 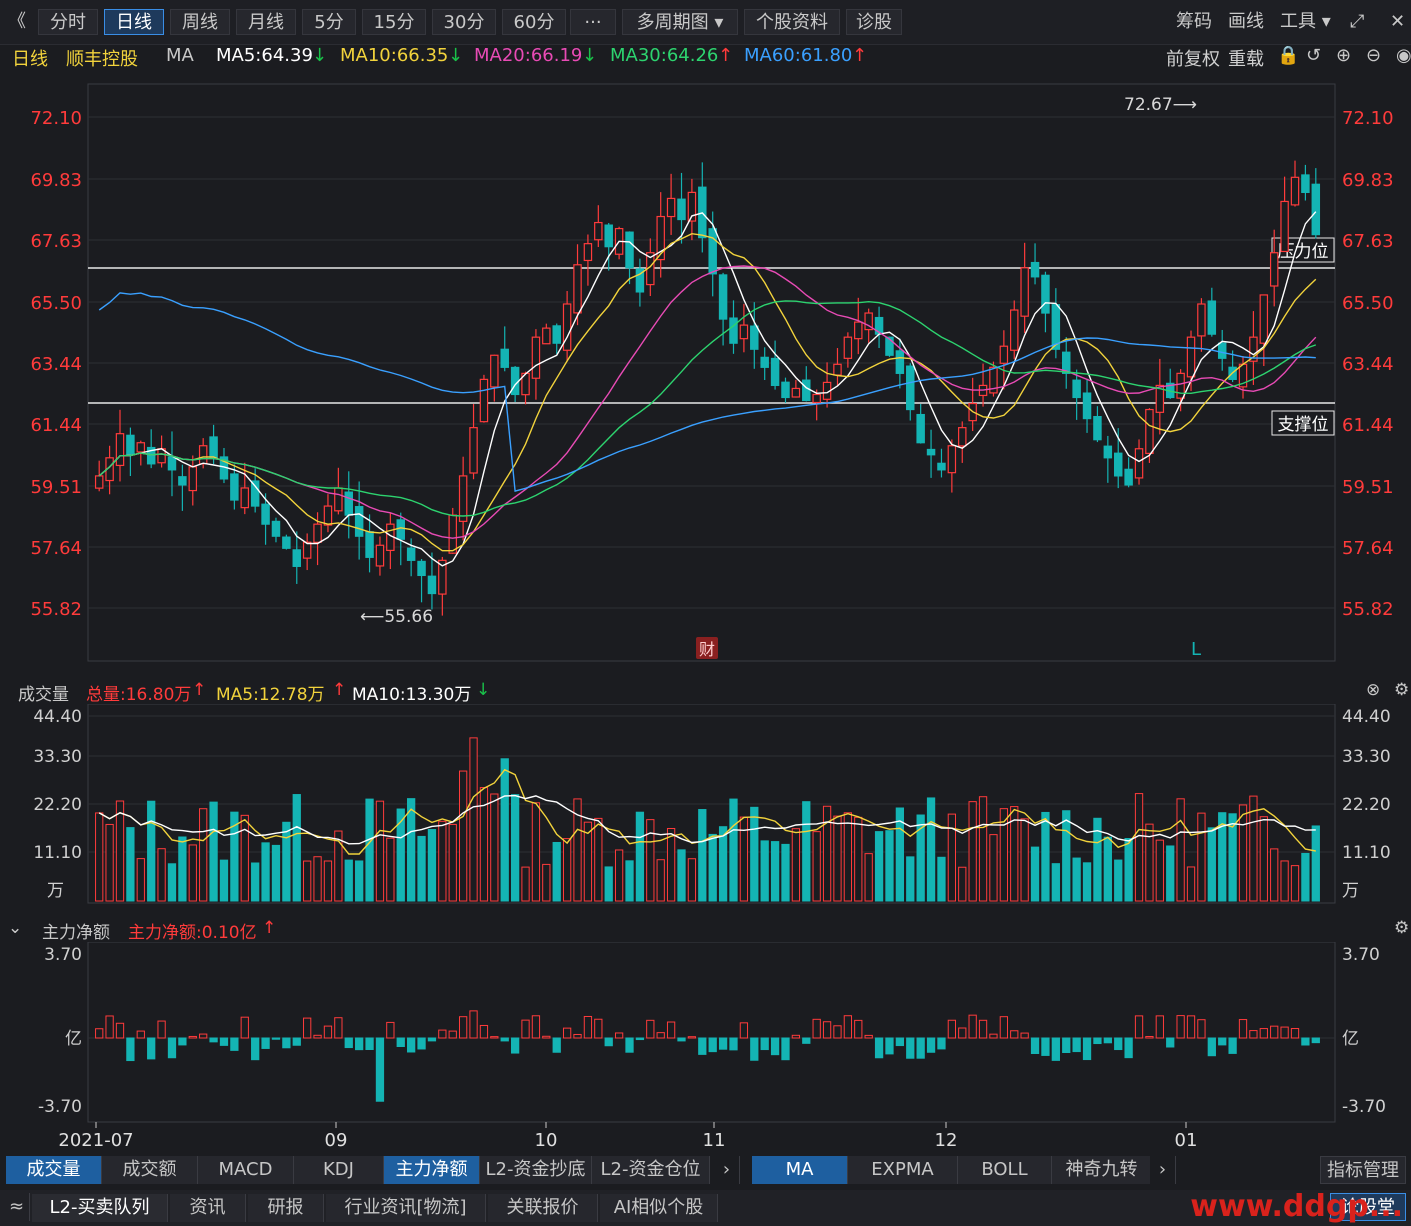 I want to click on period-button-10: 个股资料, so click(x=792, y=22).